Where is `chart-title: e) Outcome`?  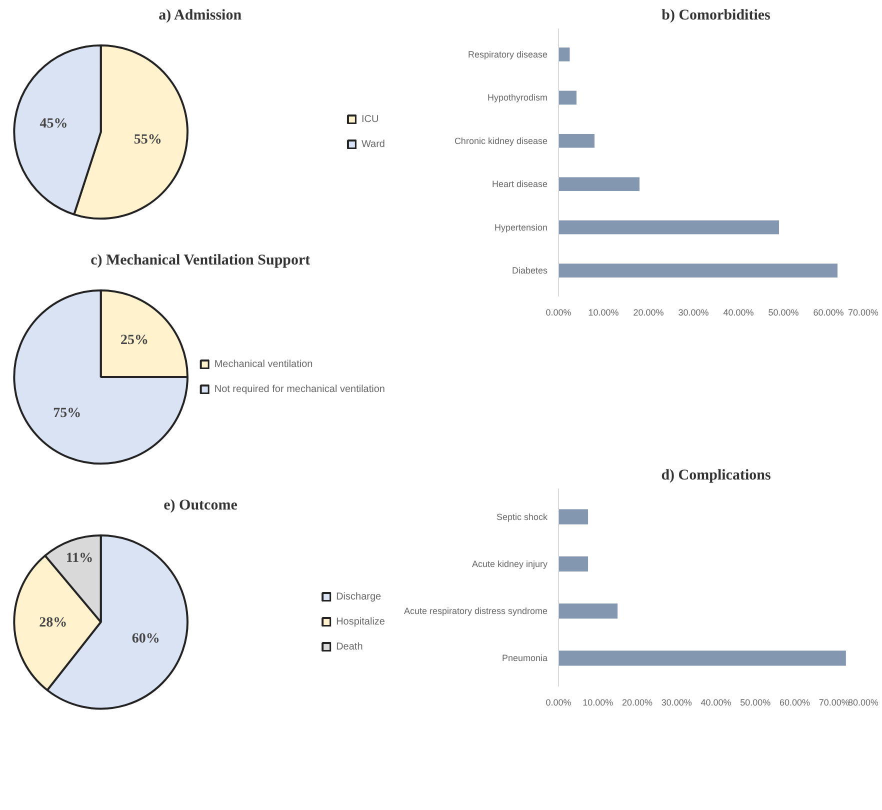
chart-title: e) Outcome is located at coordinates (201, 506).